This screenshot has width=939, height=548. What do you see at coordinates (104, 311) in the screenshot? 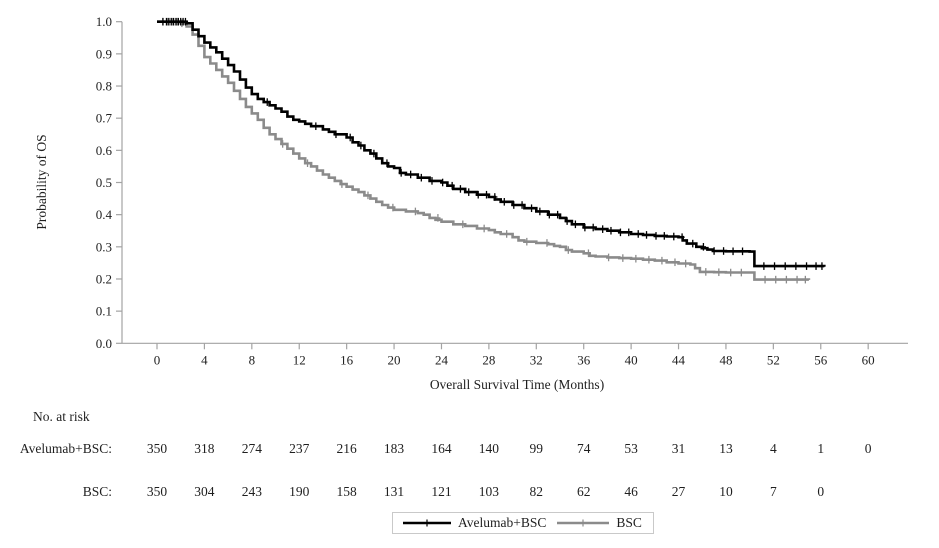
I see `y-tick-label: 0.1` at bounding box center [104, 311].